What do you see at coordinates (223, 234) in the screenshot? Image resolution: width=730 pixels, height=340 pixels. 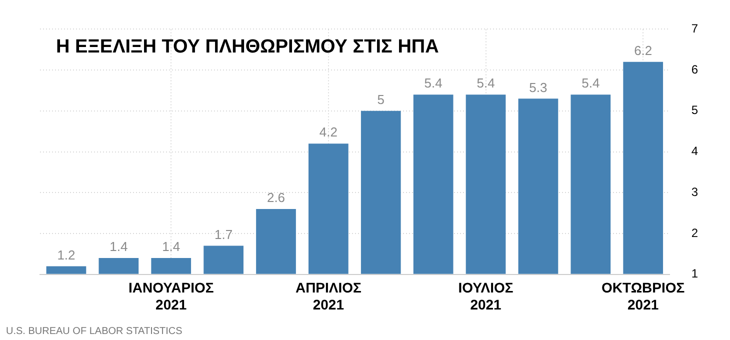 I see `data-label: 1.7` at bounding box center [223, 234].